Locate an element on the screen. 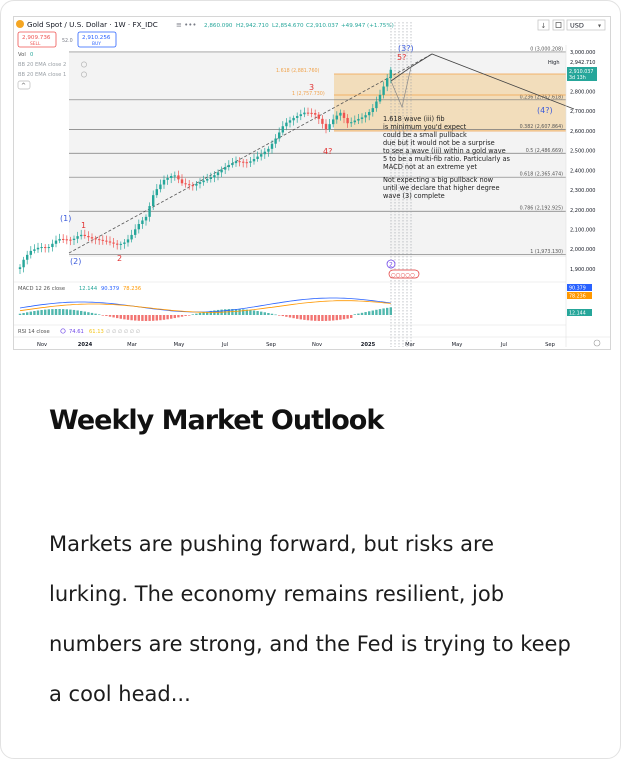 Image resolution: width=621 pixels, height=759 pixels. buy-button: 2,910.256 BUY is located at coordinates (97, 39).